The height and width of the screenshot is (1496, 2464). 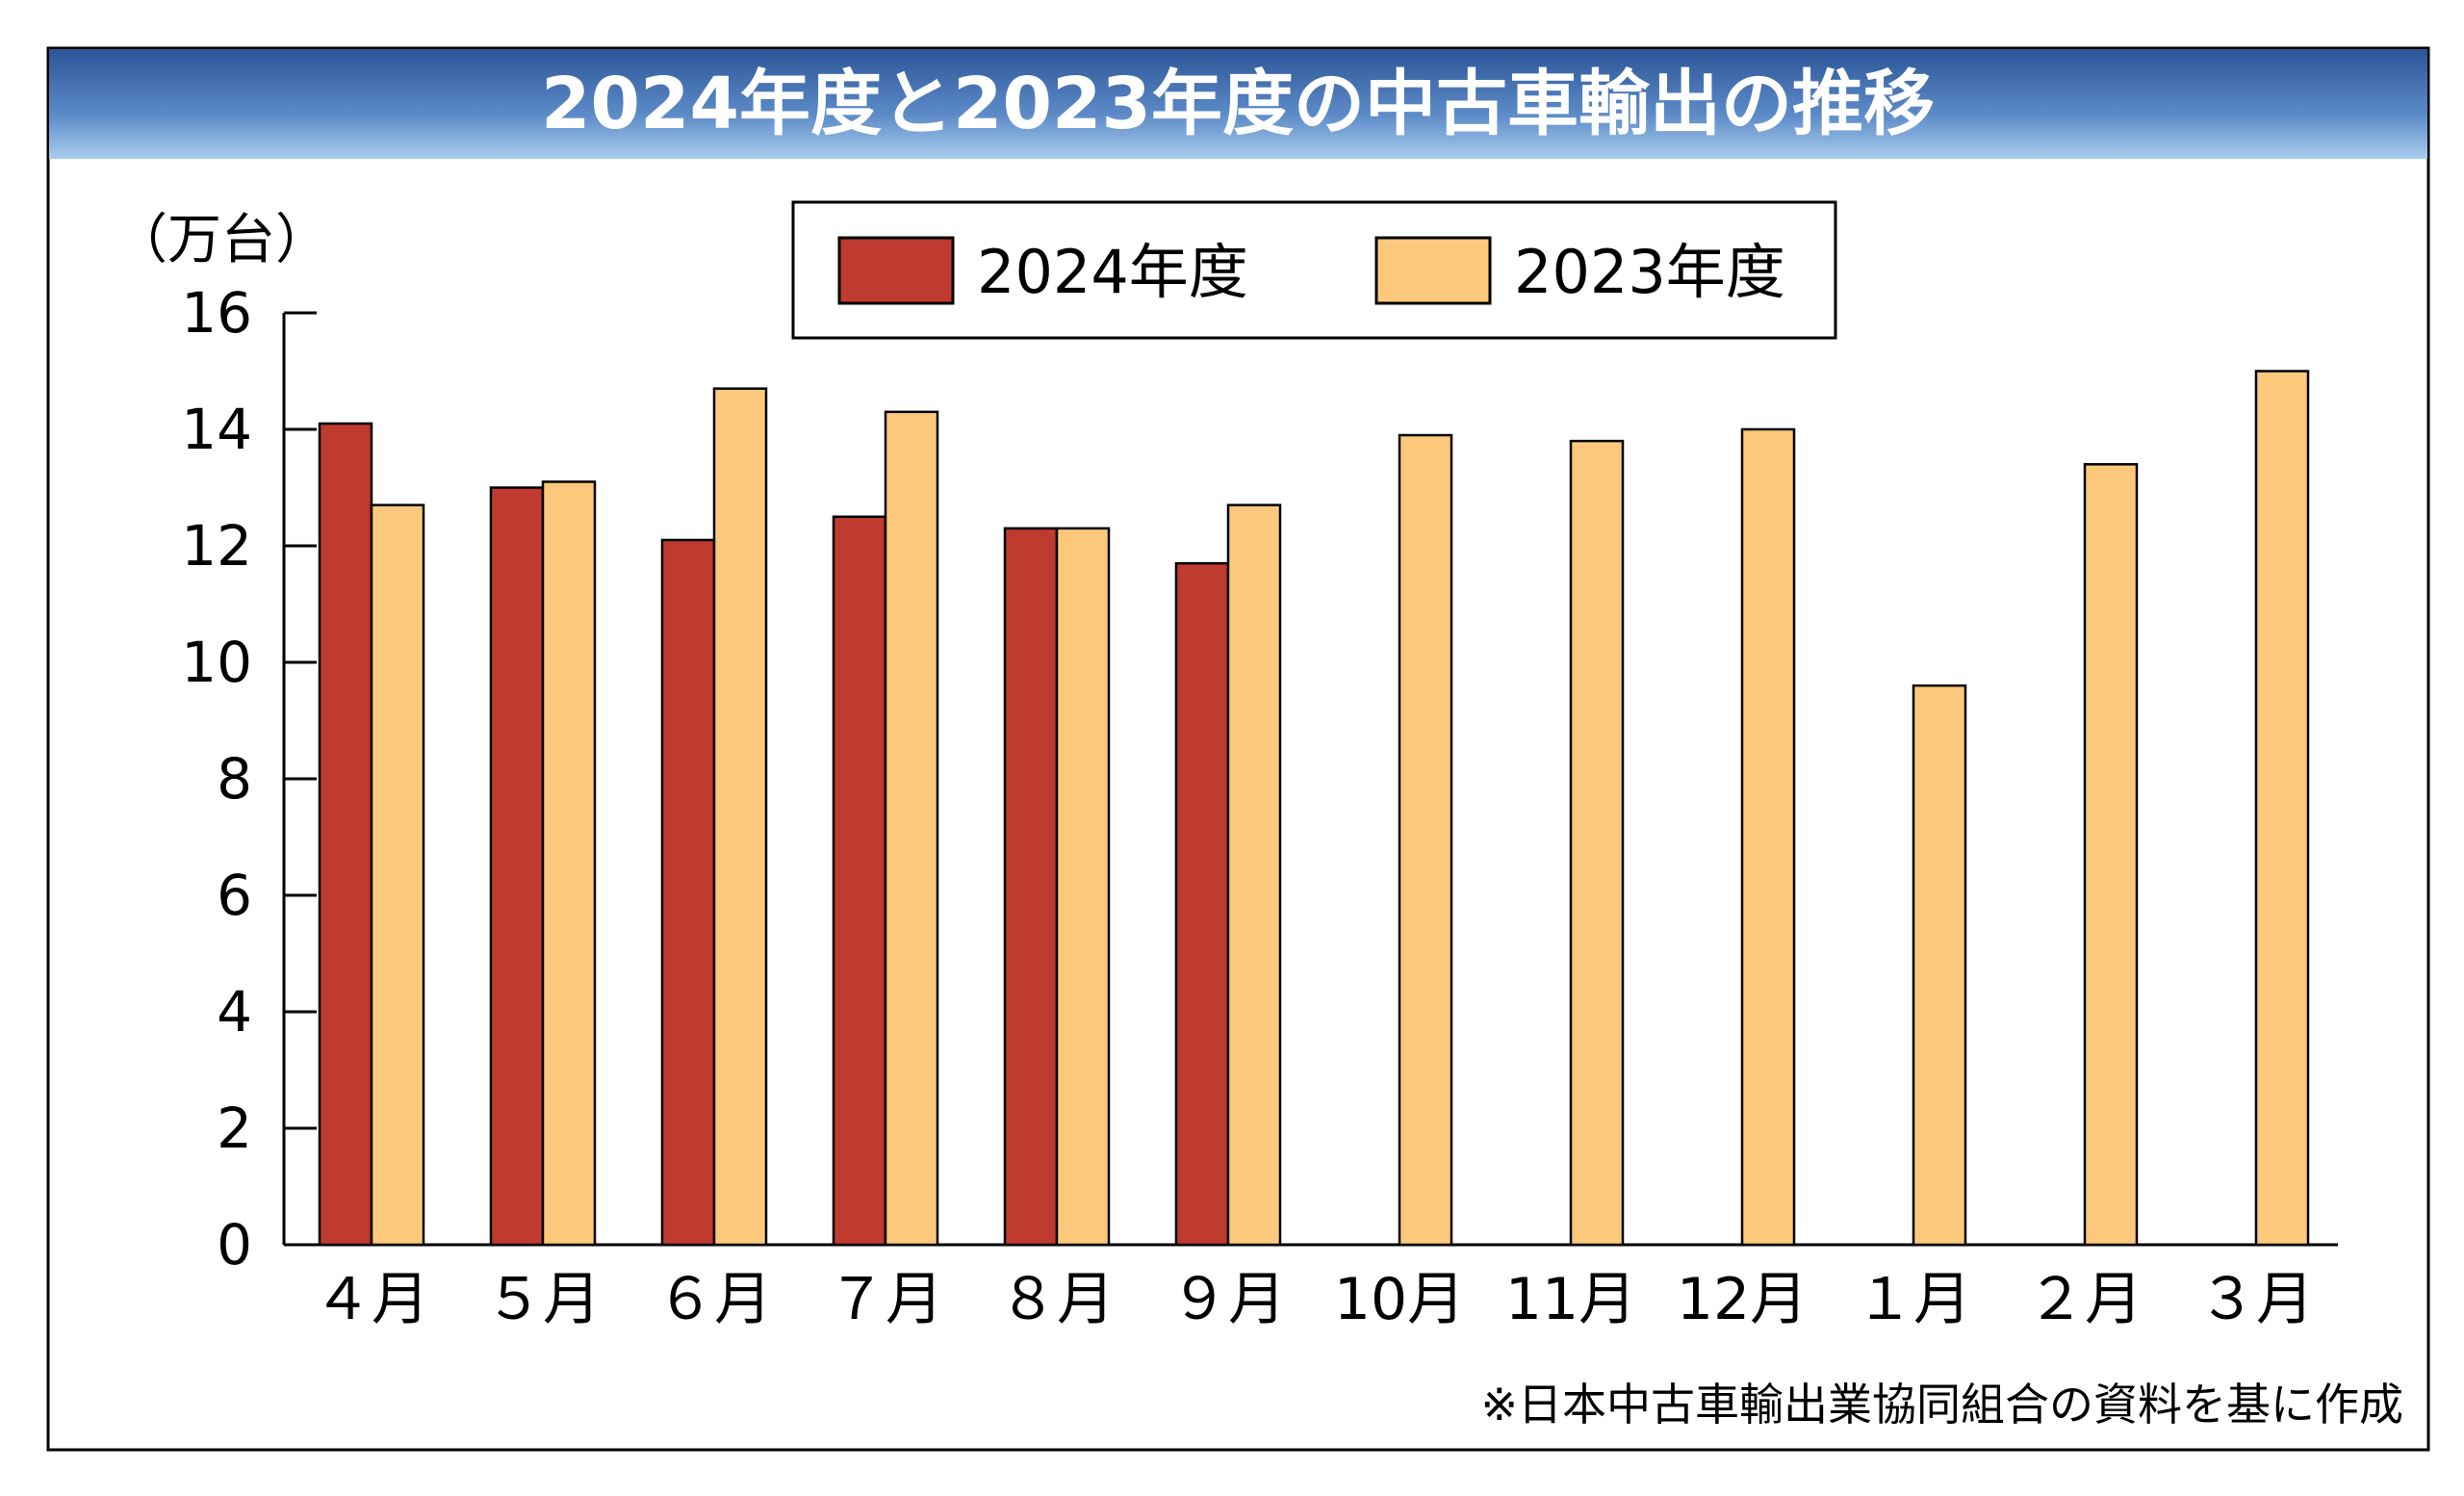 What do you see at coordinates (216, 313) in the screenshot?
I see `y-tick-label: 16` at bounding box center [216, 313].